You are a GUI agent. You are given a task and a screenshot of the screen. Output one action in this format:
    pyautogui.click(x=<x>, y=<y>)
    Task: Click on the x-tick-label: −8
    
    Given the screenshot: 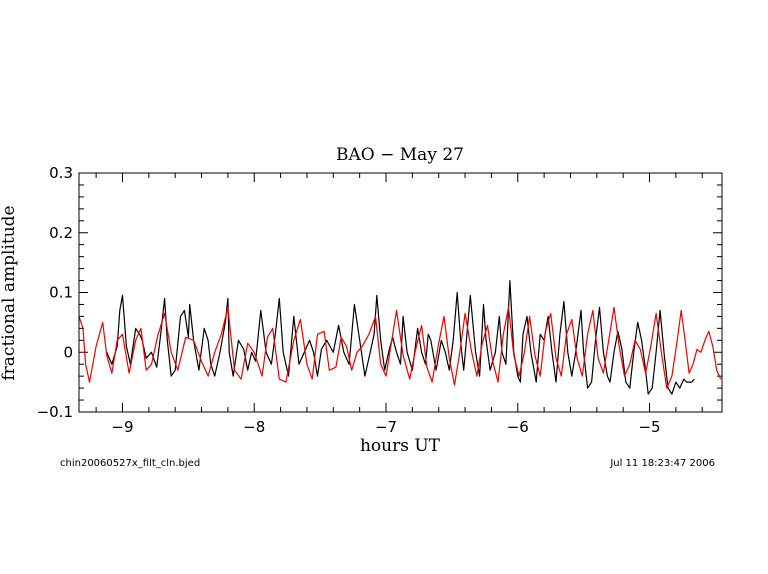 What is the action you would take?
    pyautogui.click(x=254, y=427)
    